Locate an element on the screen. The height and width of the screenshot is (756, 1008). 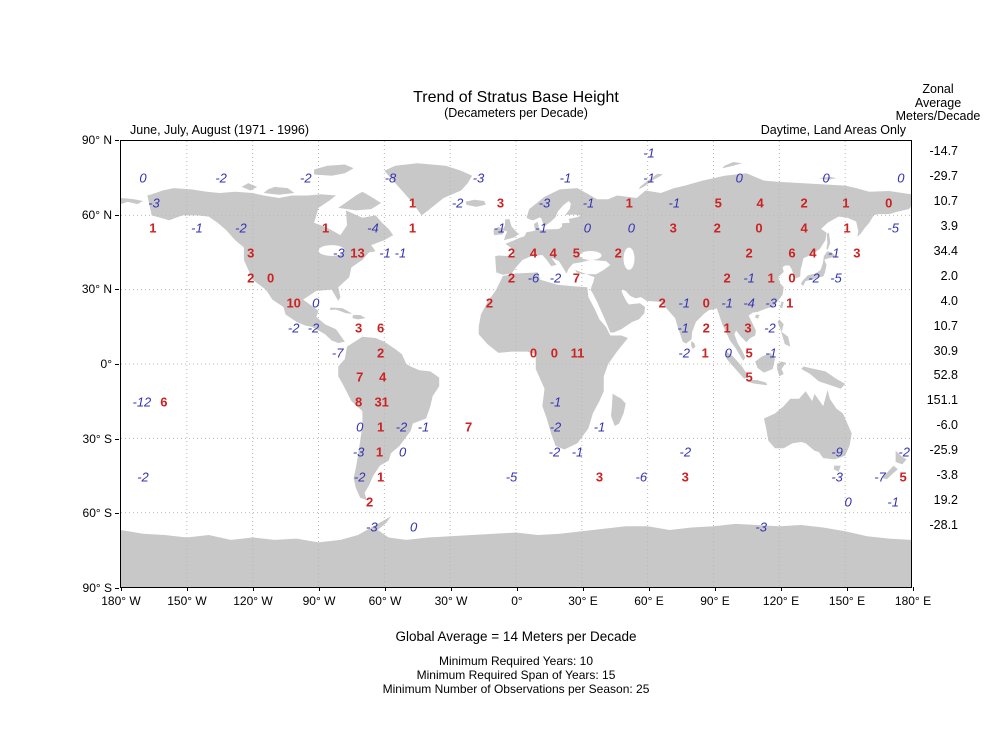
map-trend-value: -5 is located at coordinates (893, 228).